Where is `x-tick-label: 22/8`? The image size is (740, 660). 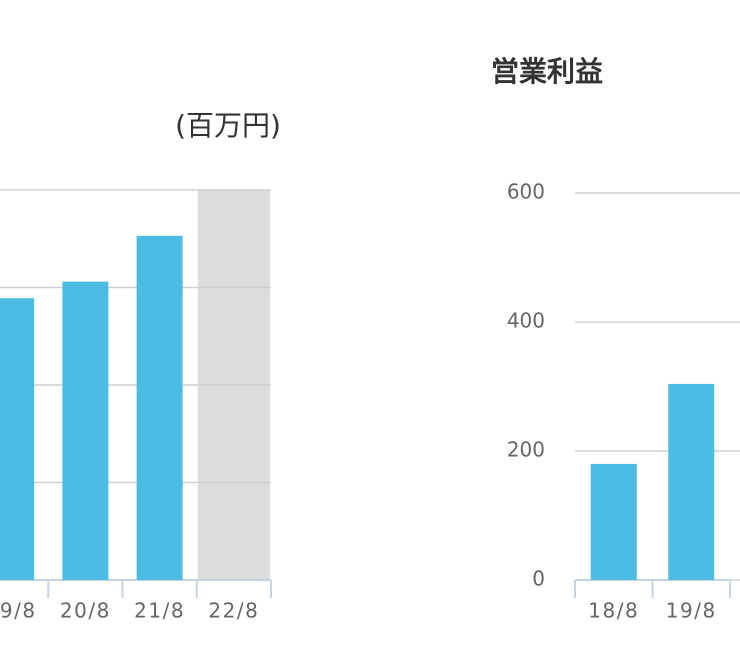
x-tick-label: 22/8 is located at coordinates (233, 611).